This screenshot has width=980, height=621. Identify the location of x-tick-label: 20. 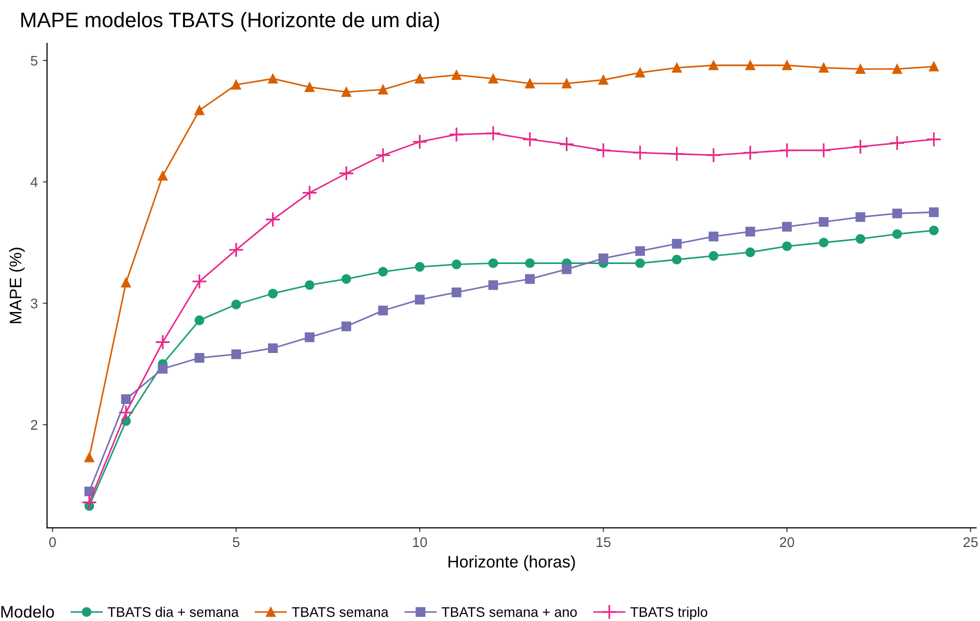
(787, 542).